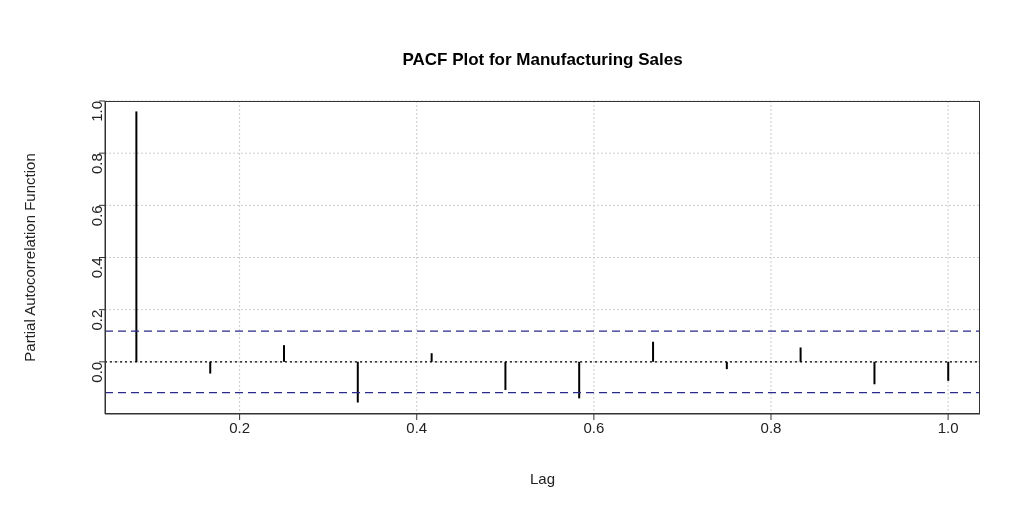 This screenshot has height=517, width=1019. I want to click on y-tick-label: 0.0, so click(97, 372).